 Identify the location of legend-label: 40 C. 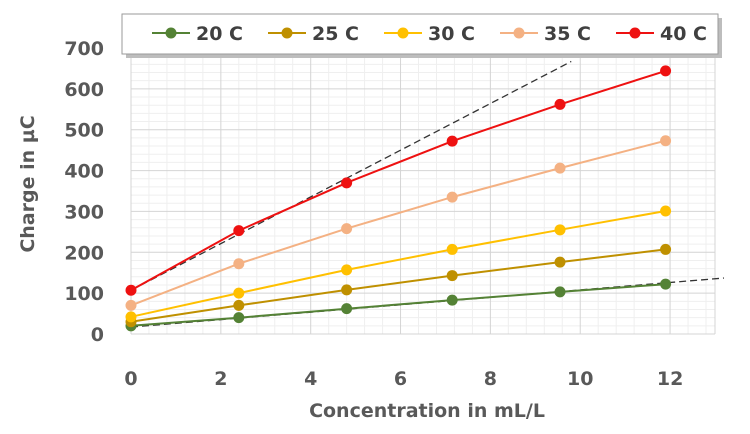
(683, 34).